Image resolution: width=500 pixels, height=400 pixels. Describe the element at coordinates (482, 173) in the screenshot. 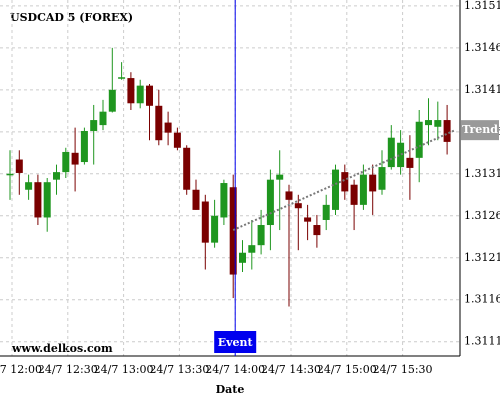

I see `y-tick-label: 1.3131` at that location.